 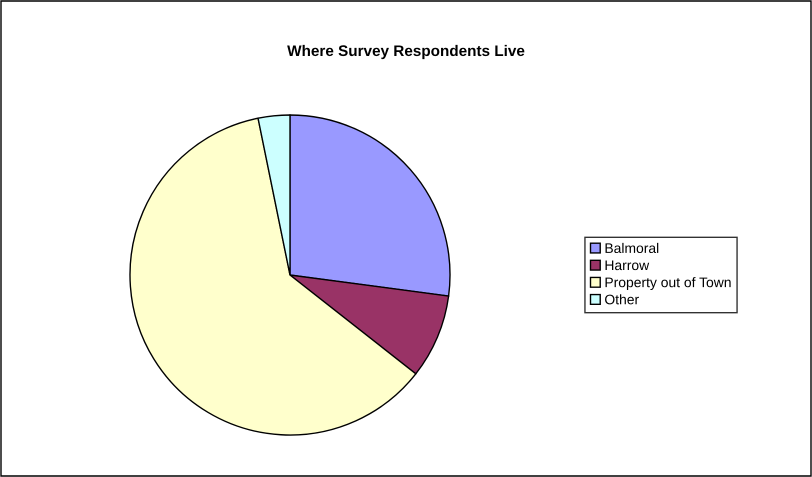 What do you see at coordinates (668, 283) in the screenshot?
I see `legend-label: Property out of Town` at bounding box center [668, 283].